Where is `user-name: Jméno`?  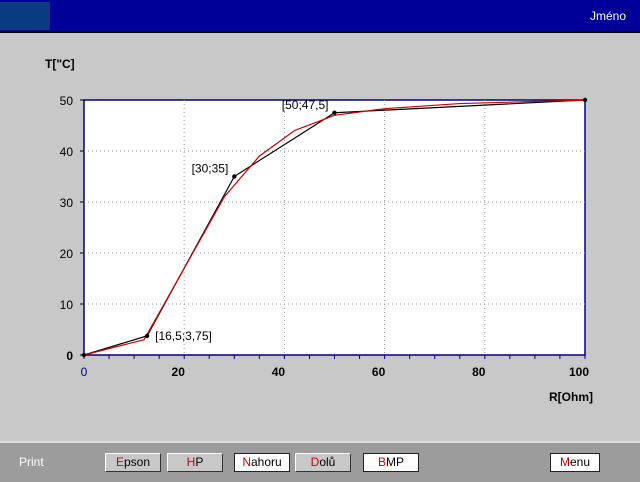
user-name: Jméno is located at coordinates (607, 16).